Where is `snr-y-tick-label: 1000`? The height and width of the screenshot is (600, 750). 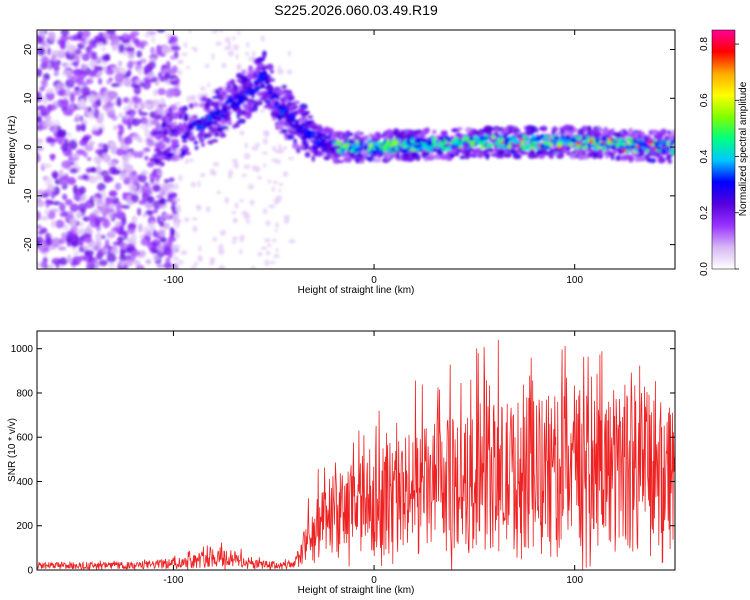
snr-y-tick-label: 1000 is located at coordinates (22, 349).